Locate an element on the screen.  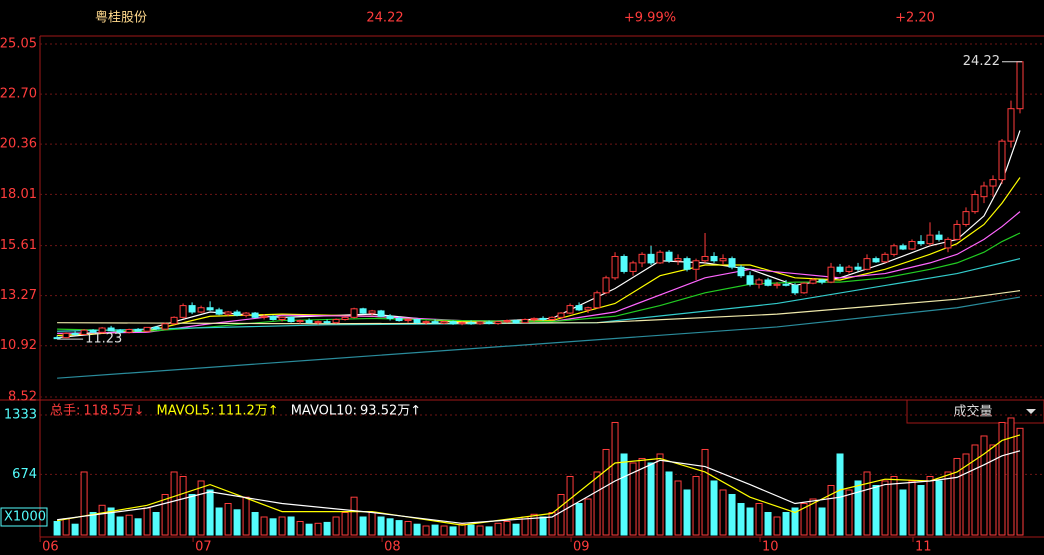
moving-average is located at coordinates (539, 295).